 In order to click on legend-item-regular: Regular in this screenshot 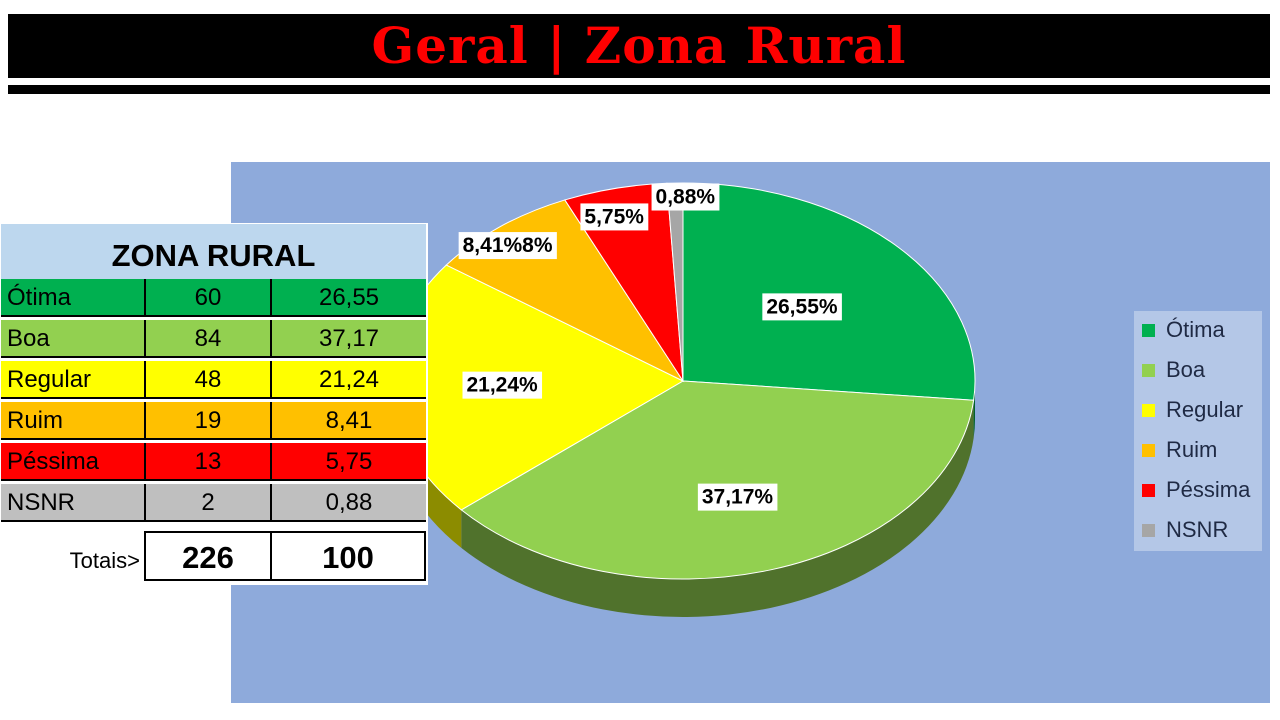, I will do `click(1192, 410)`.